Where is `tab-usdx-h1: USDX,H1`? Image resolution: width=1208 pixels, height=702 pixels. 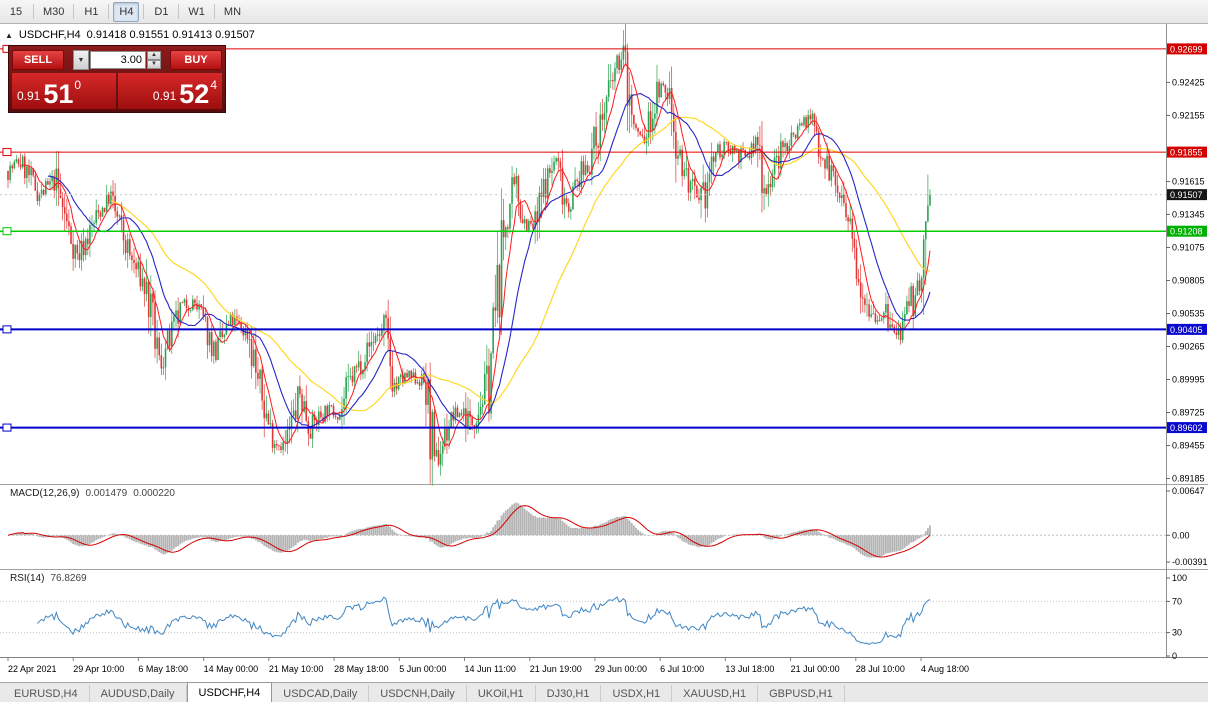
tab-usdx-h1: USDX,H1 is located at coordinates (637, 693).